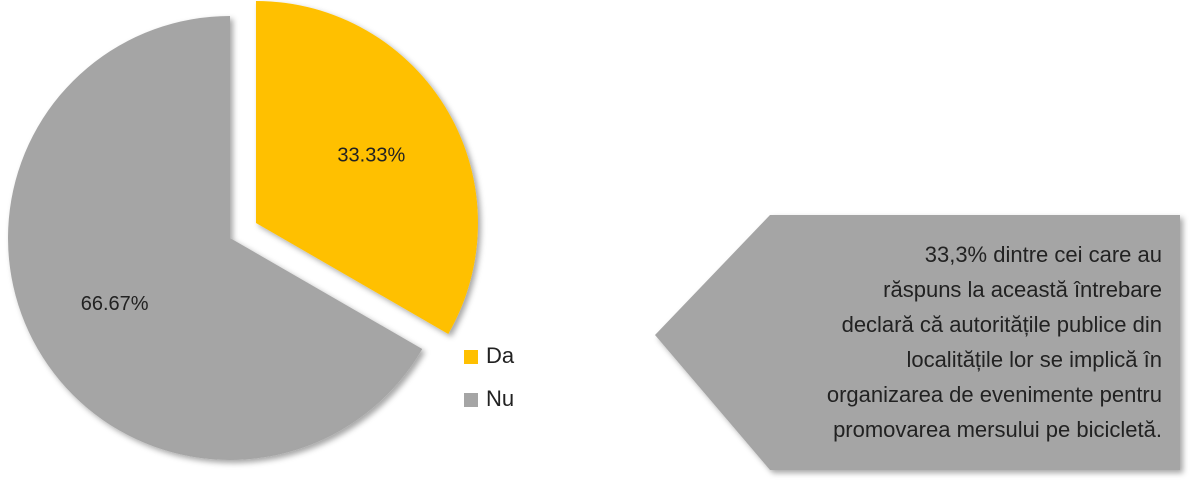  I want to click on annotation-line: promovarea mersului pe bicicletă., so click(997, 429).